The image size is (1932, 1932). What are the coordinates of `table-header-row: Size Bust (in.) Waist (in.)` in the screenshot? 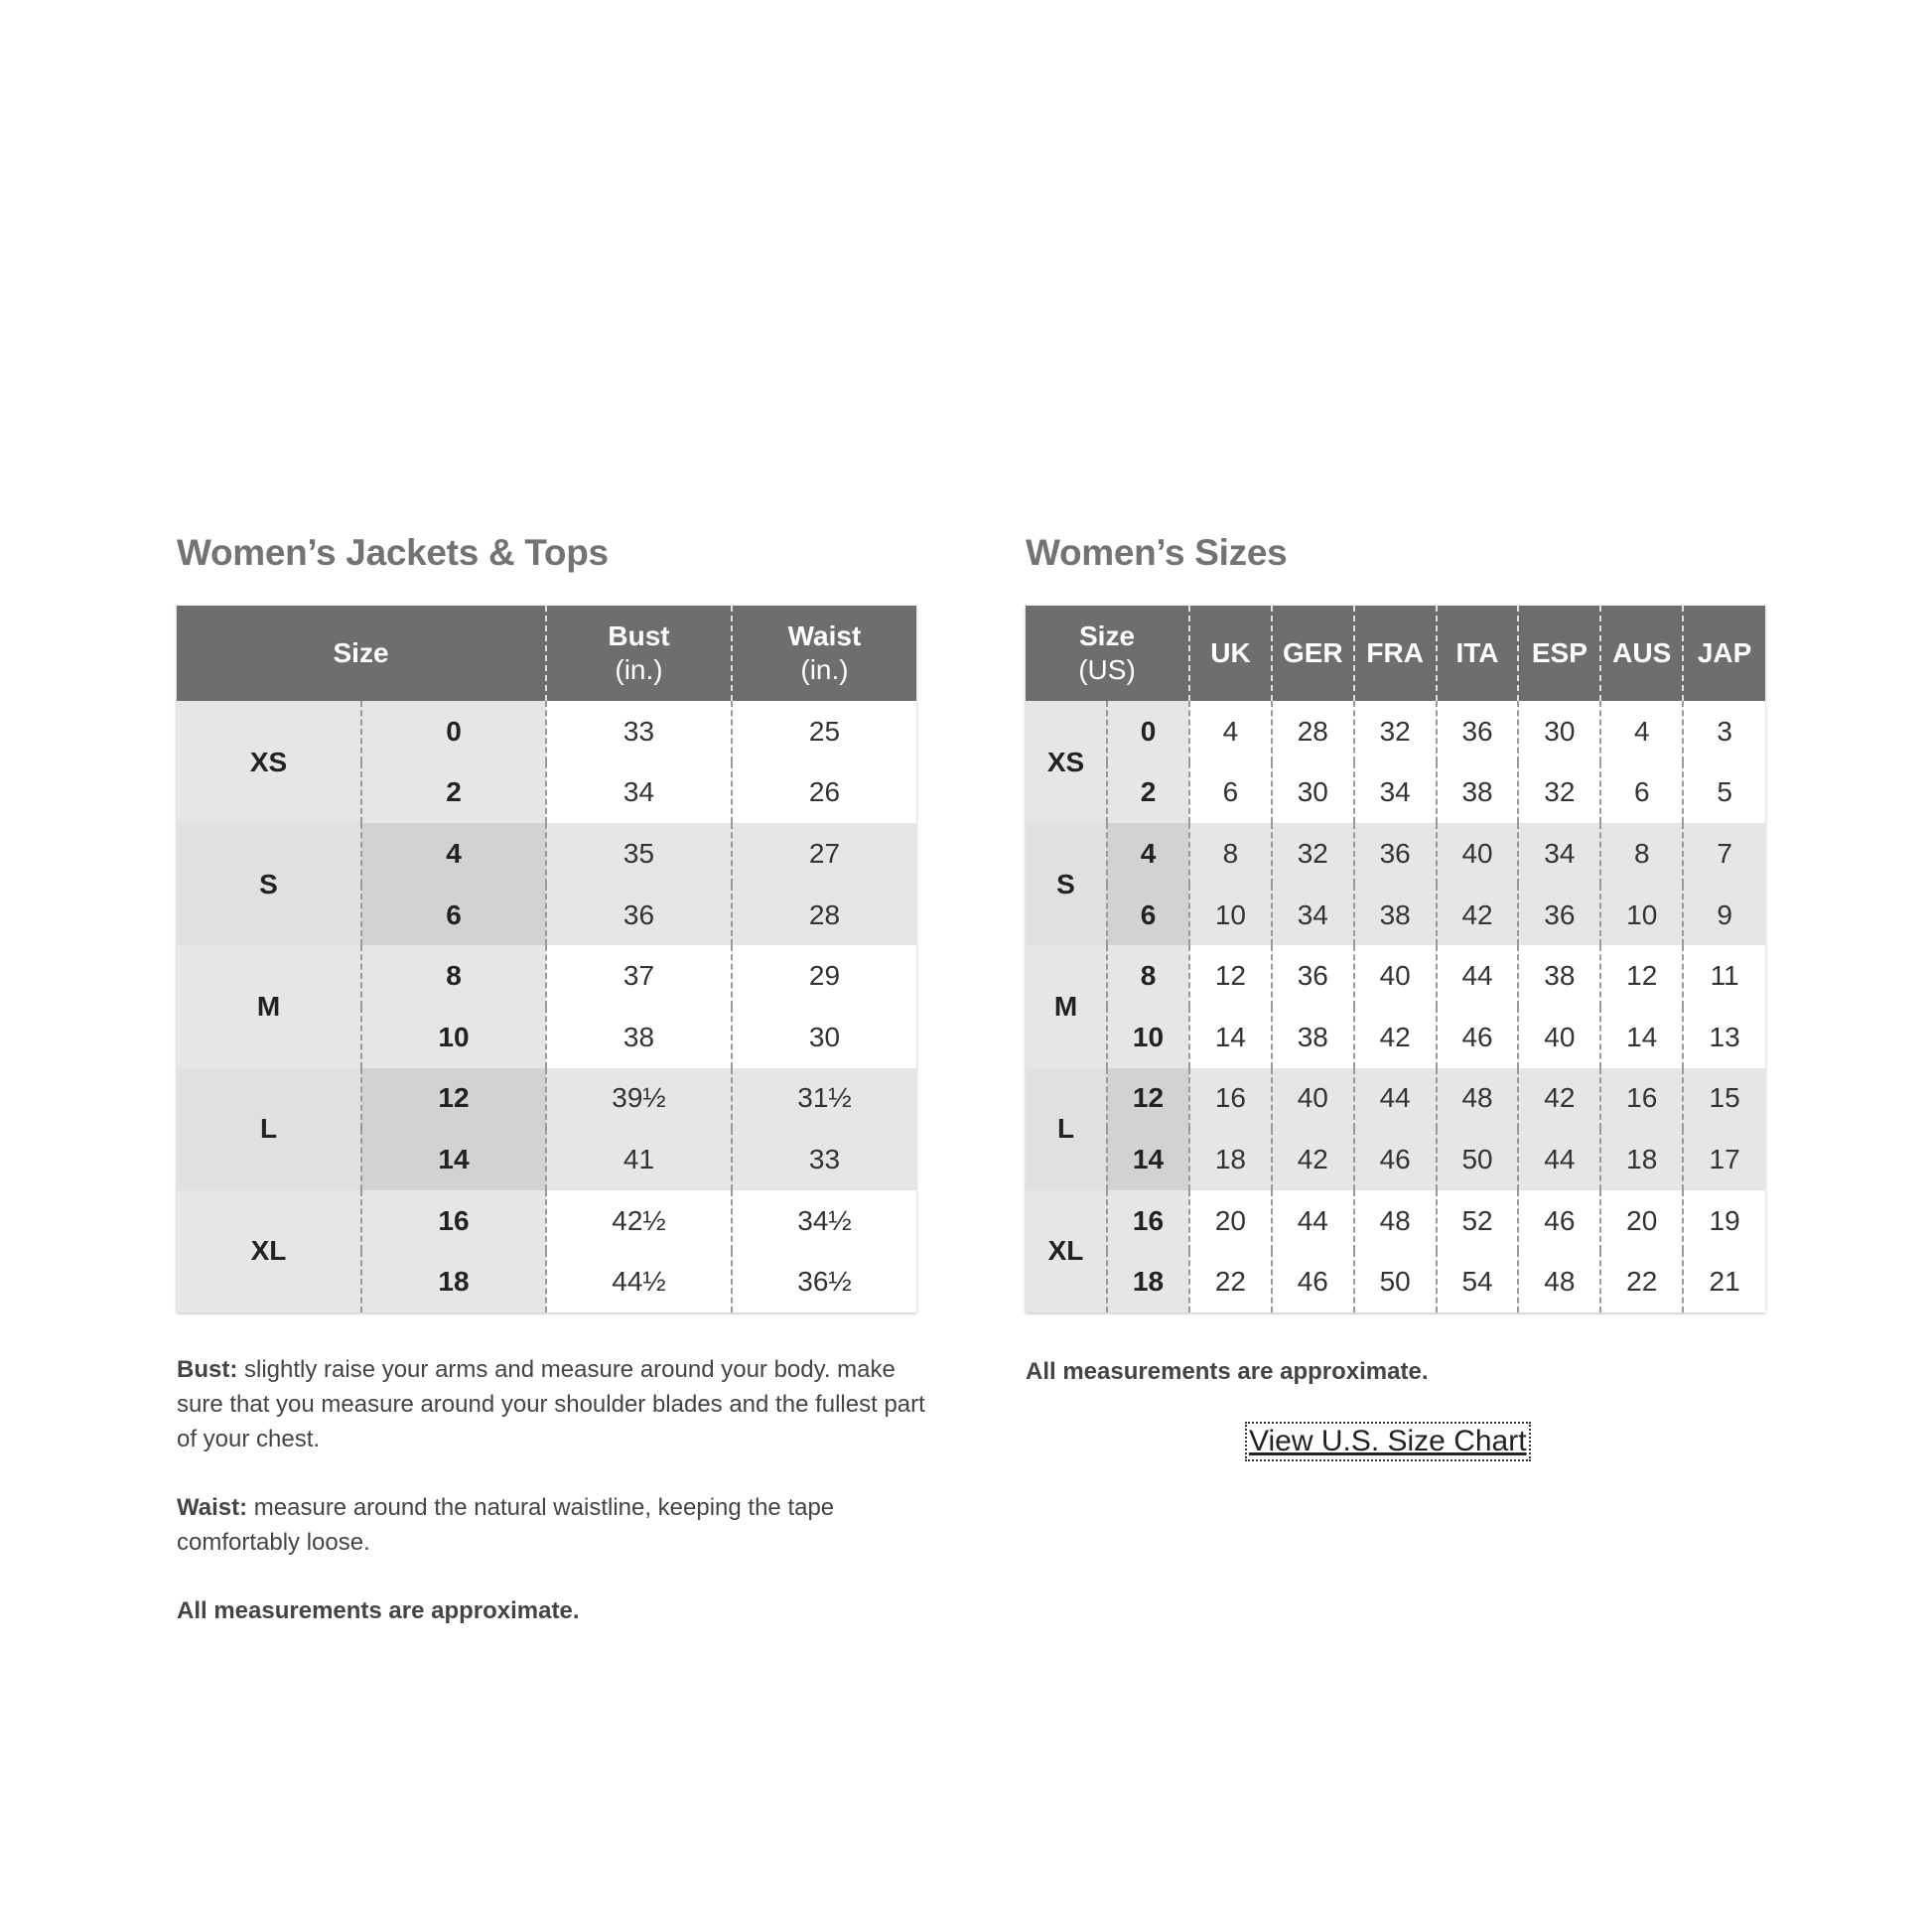 It's located at (546, 654).